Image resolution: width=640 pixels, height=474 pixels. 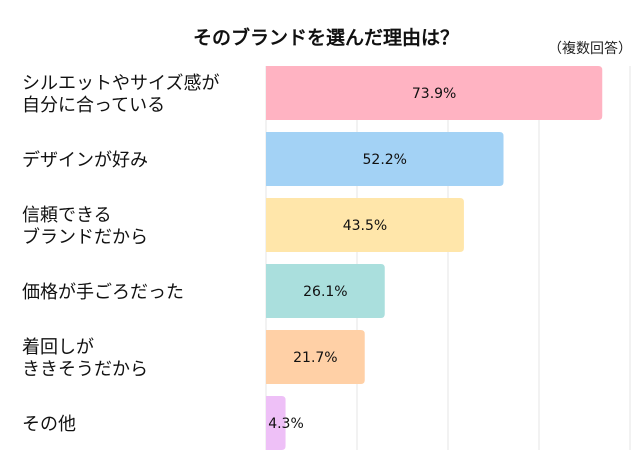 I want to click on value-label: 21.7%, so click(x=315, y=358).